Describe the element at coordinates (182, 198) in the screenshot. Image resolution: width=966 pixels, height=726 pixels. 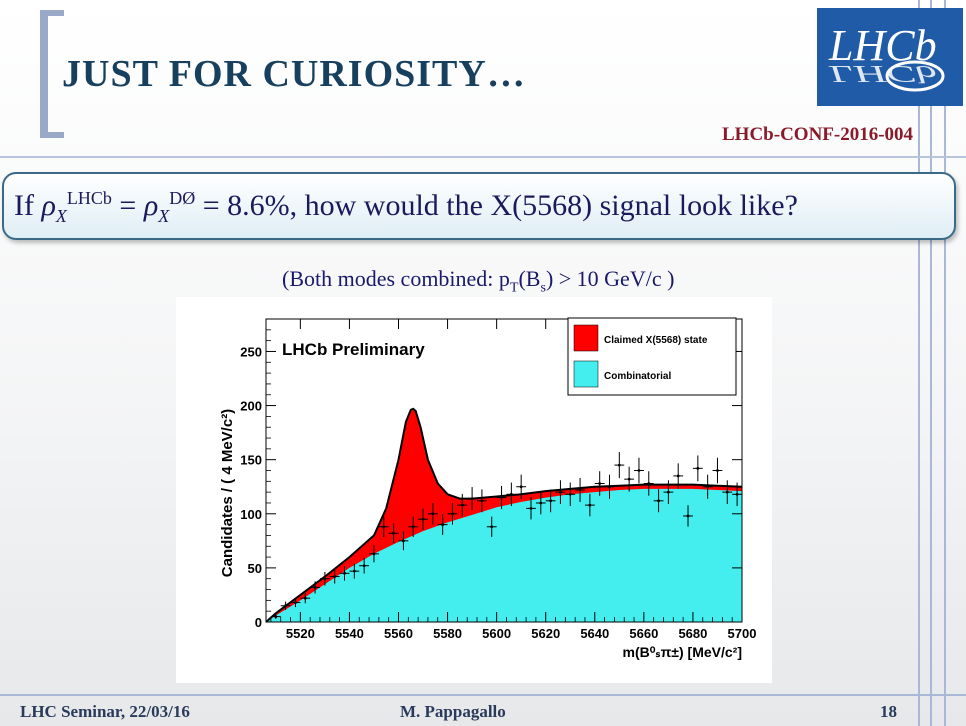
I see `rho-d0-sup: DØ` at that location.